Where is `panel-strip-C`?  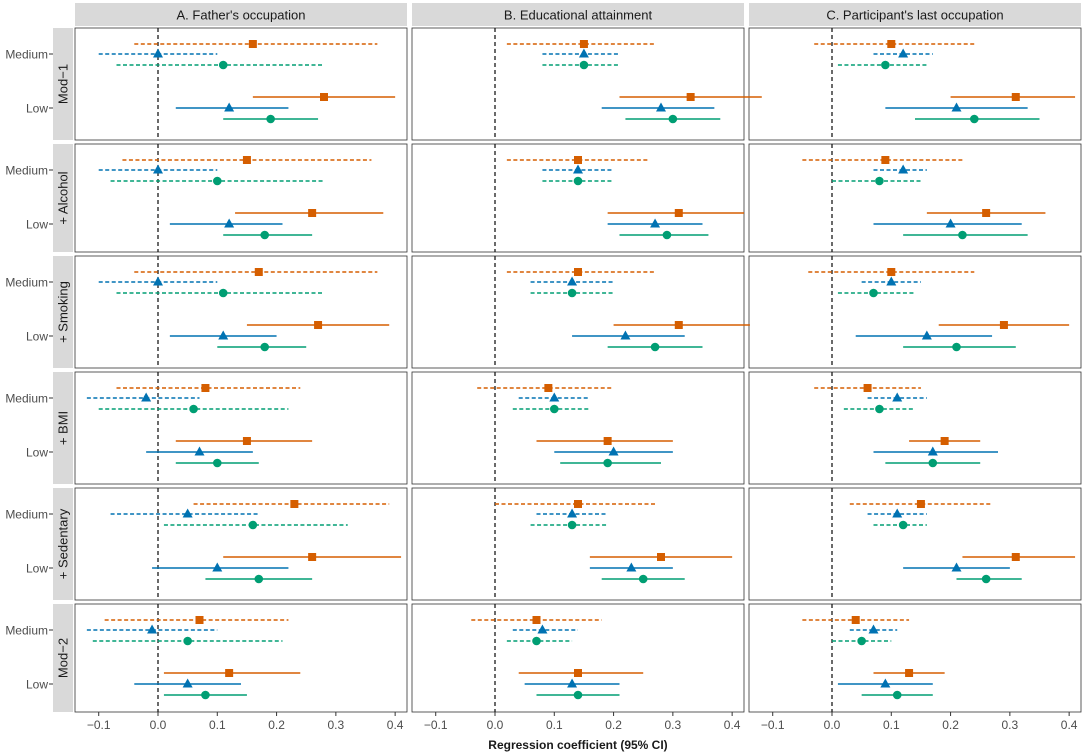 panel-strip-C is located at coordinates (915, 14).